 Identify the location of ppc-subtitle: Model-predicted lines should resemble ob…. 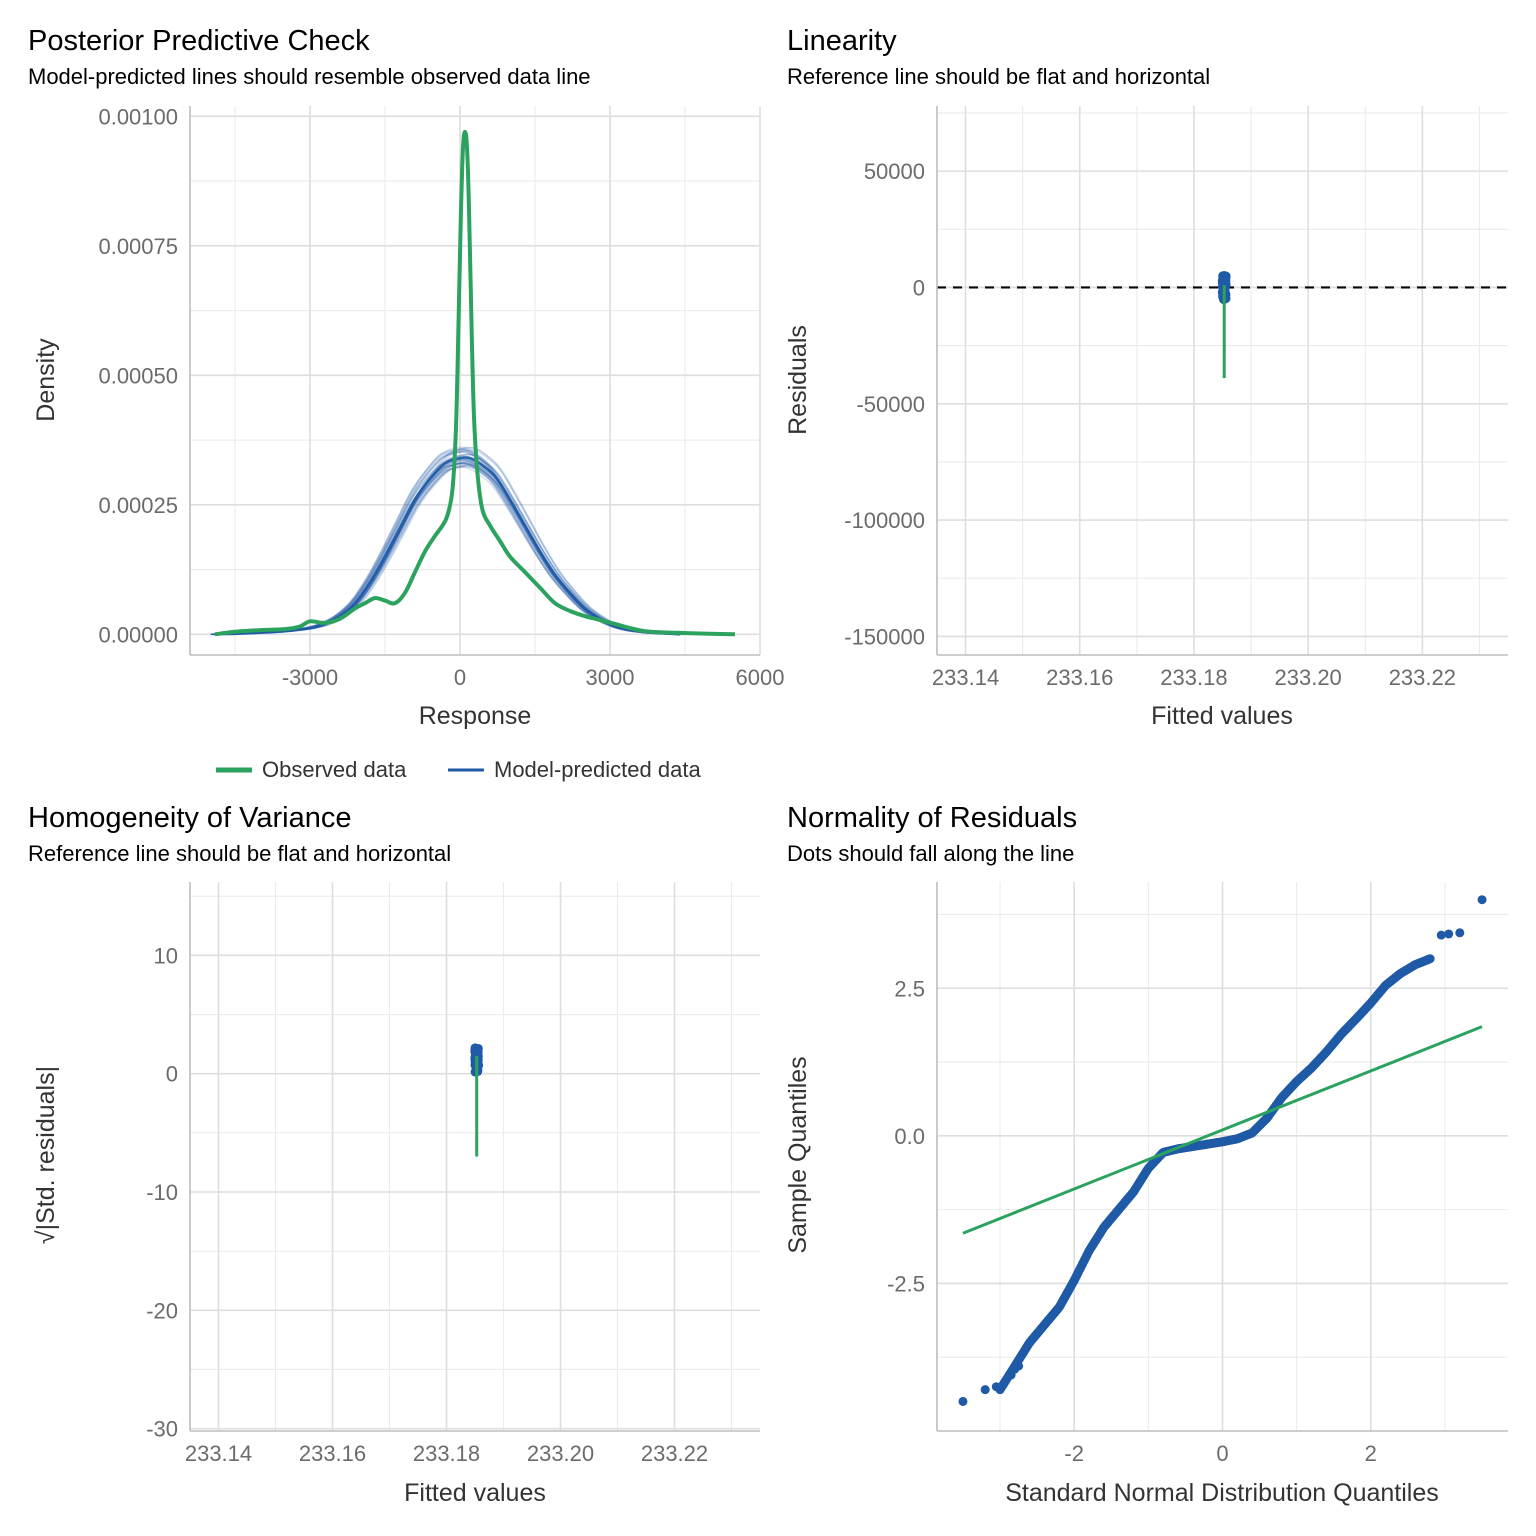
(309, 76).